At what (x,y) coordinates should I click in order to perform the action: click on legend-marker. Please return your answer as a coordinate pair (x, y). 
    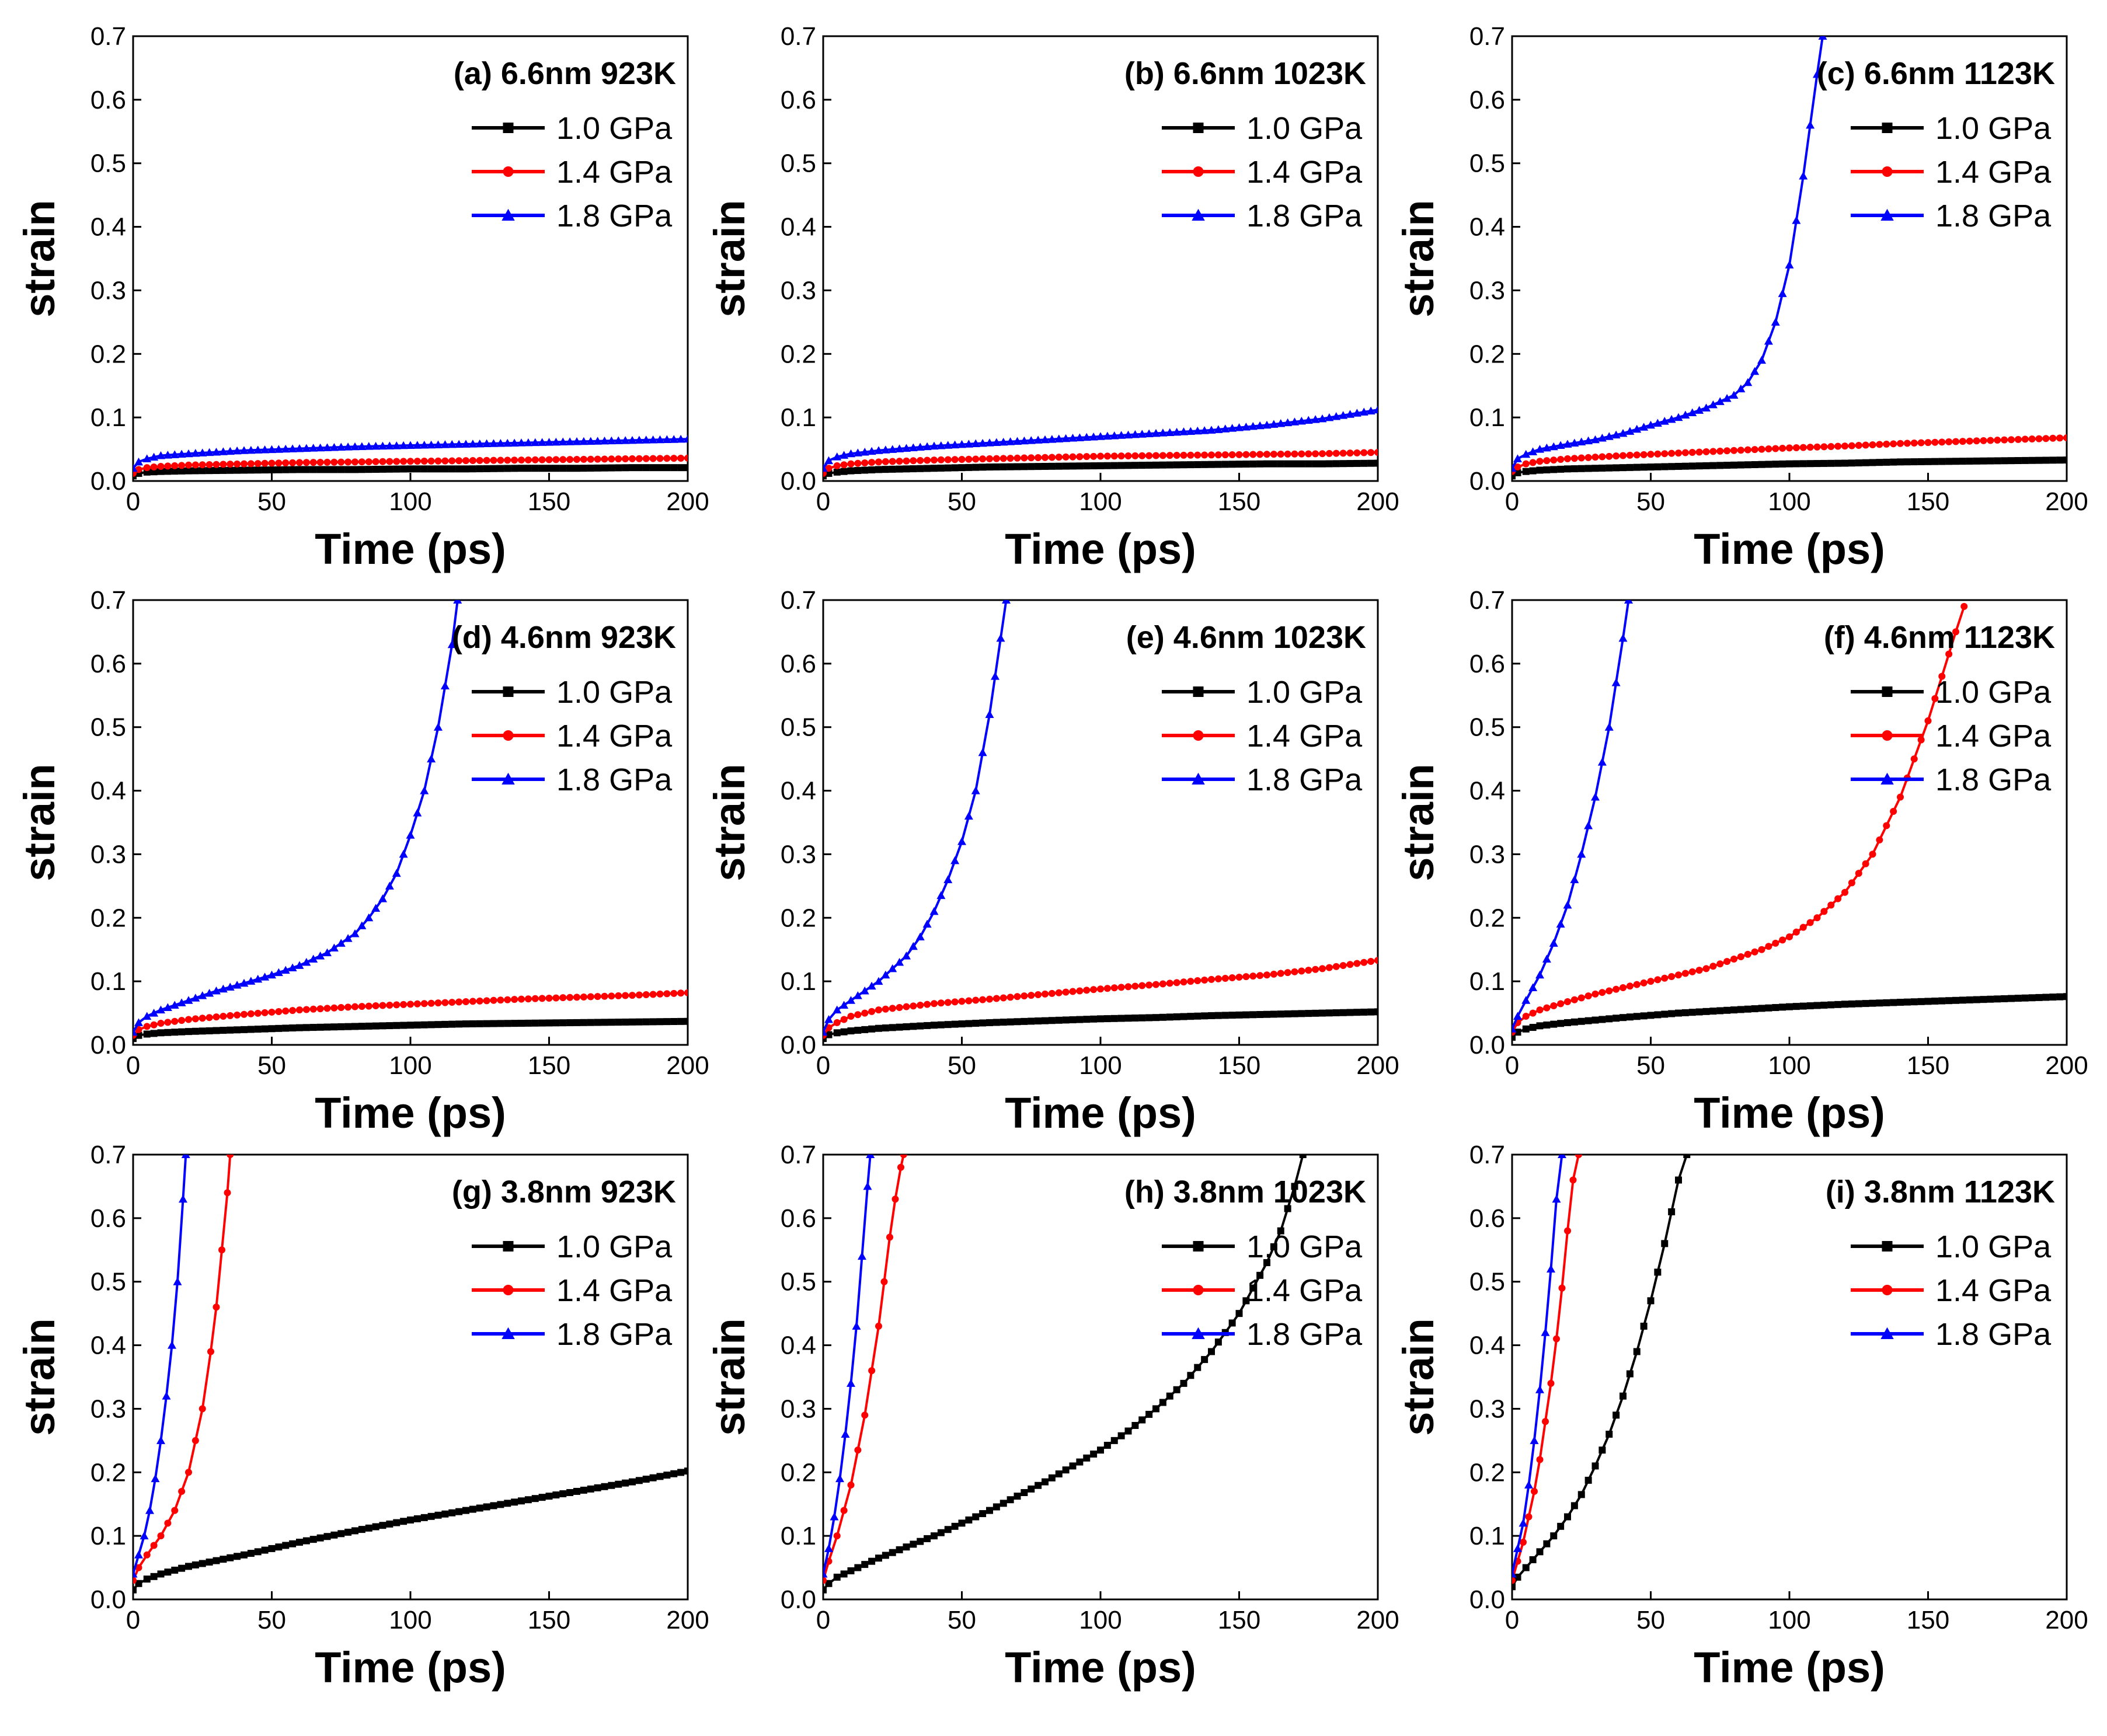
    Looking at the image, I should click on (1887, 691).